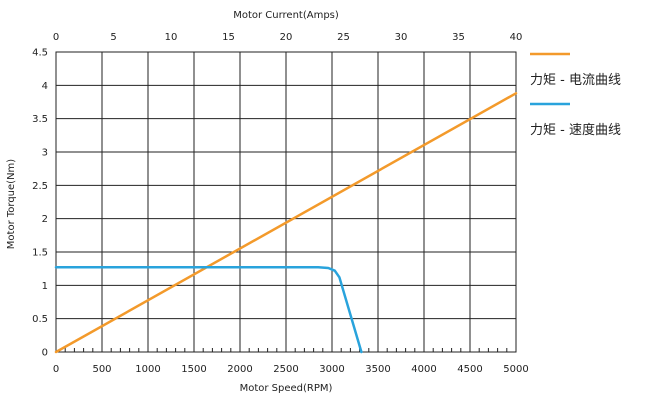 This screenshot has height=394, width=645. I want to click on bottom-tick-label: 0, so click(56, 369).